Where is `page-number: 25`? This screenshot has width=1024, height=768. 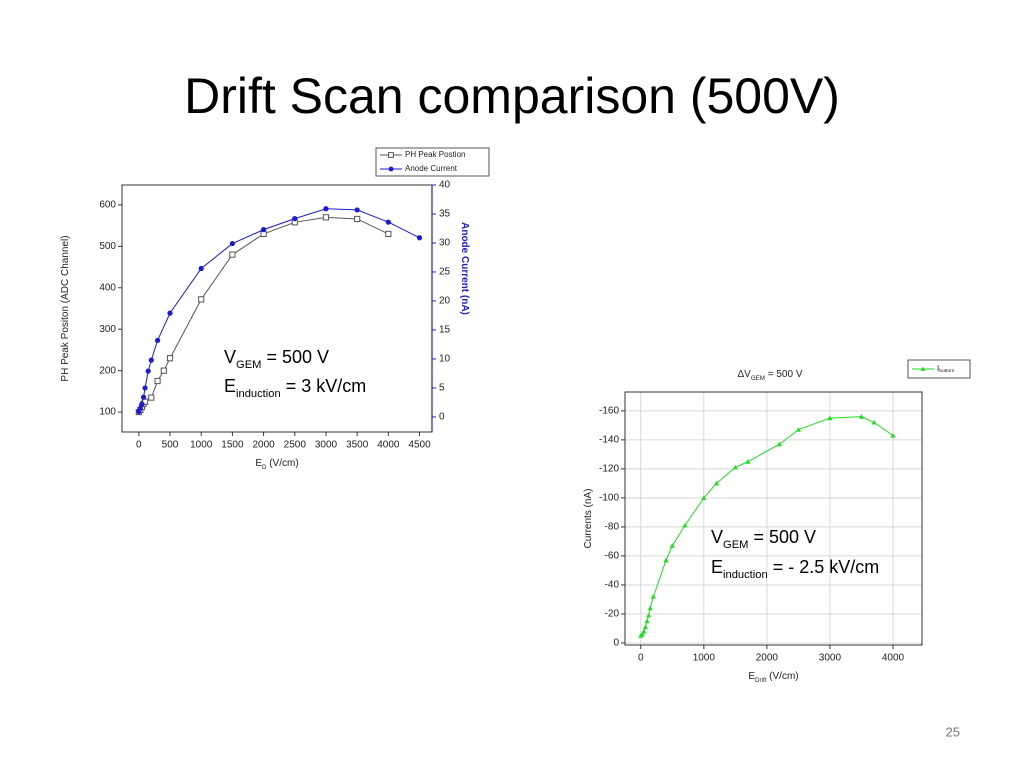
page-number: 25 is located at coordinates (953, 731).